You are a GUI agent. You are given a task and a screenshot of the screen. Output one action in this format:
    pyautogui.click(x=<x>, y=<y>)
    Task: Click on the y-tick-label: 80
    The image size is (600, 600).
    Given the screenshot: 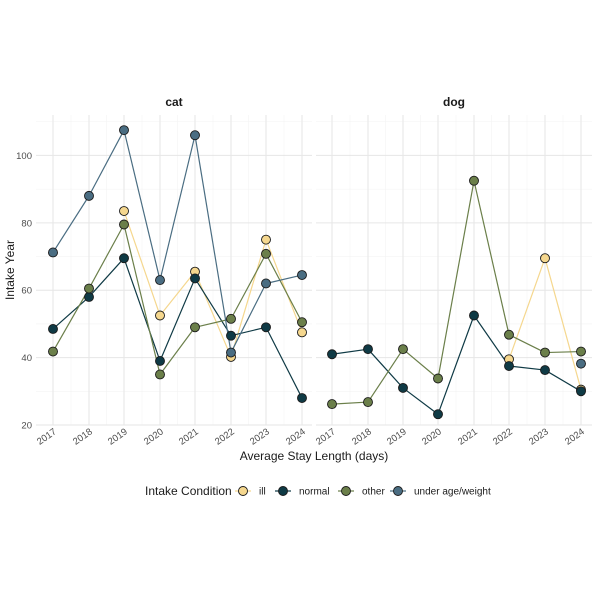 What is the action you would take?
    pyautogui.click(x=26, y=223)
    